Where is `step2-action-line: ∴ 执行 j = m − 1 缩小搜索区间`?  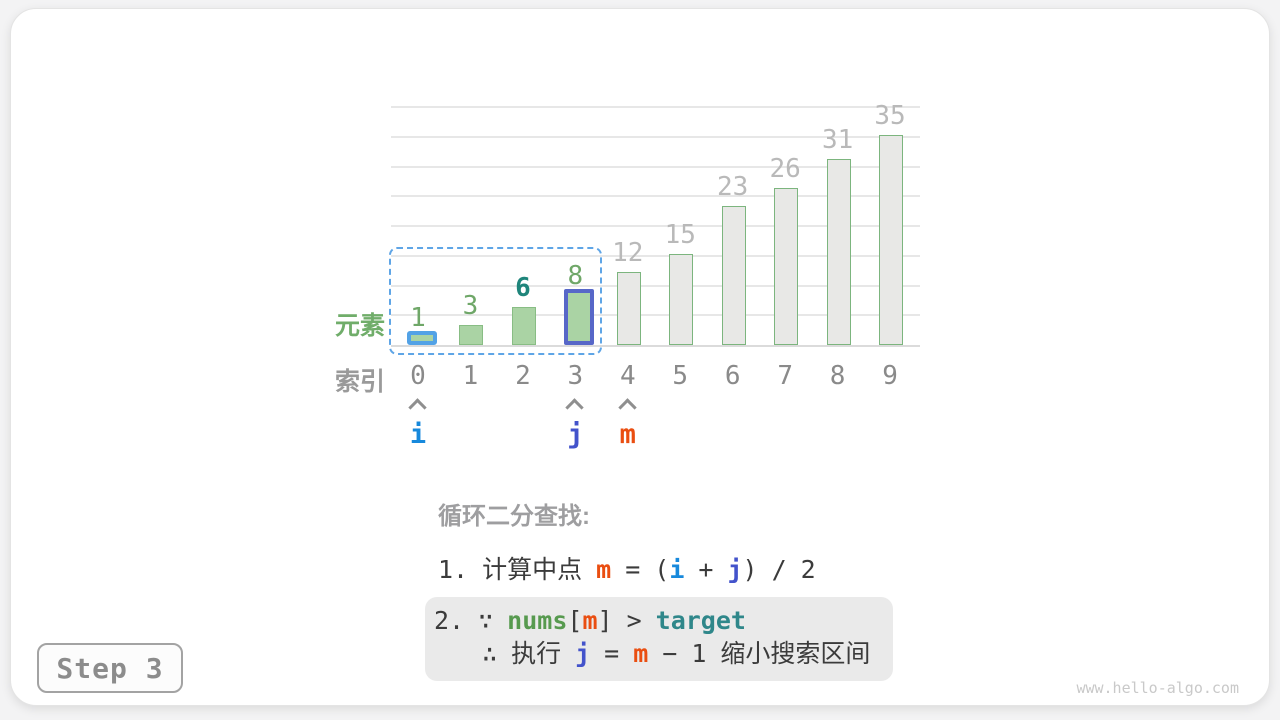
step2-action-line: ∴ 执行 j = m − 1 缩小搜索区间 is located at coordinates (663, 653).